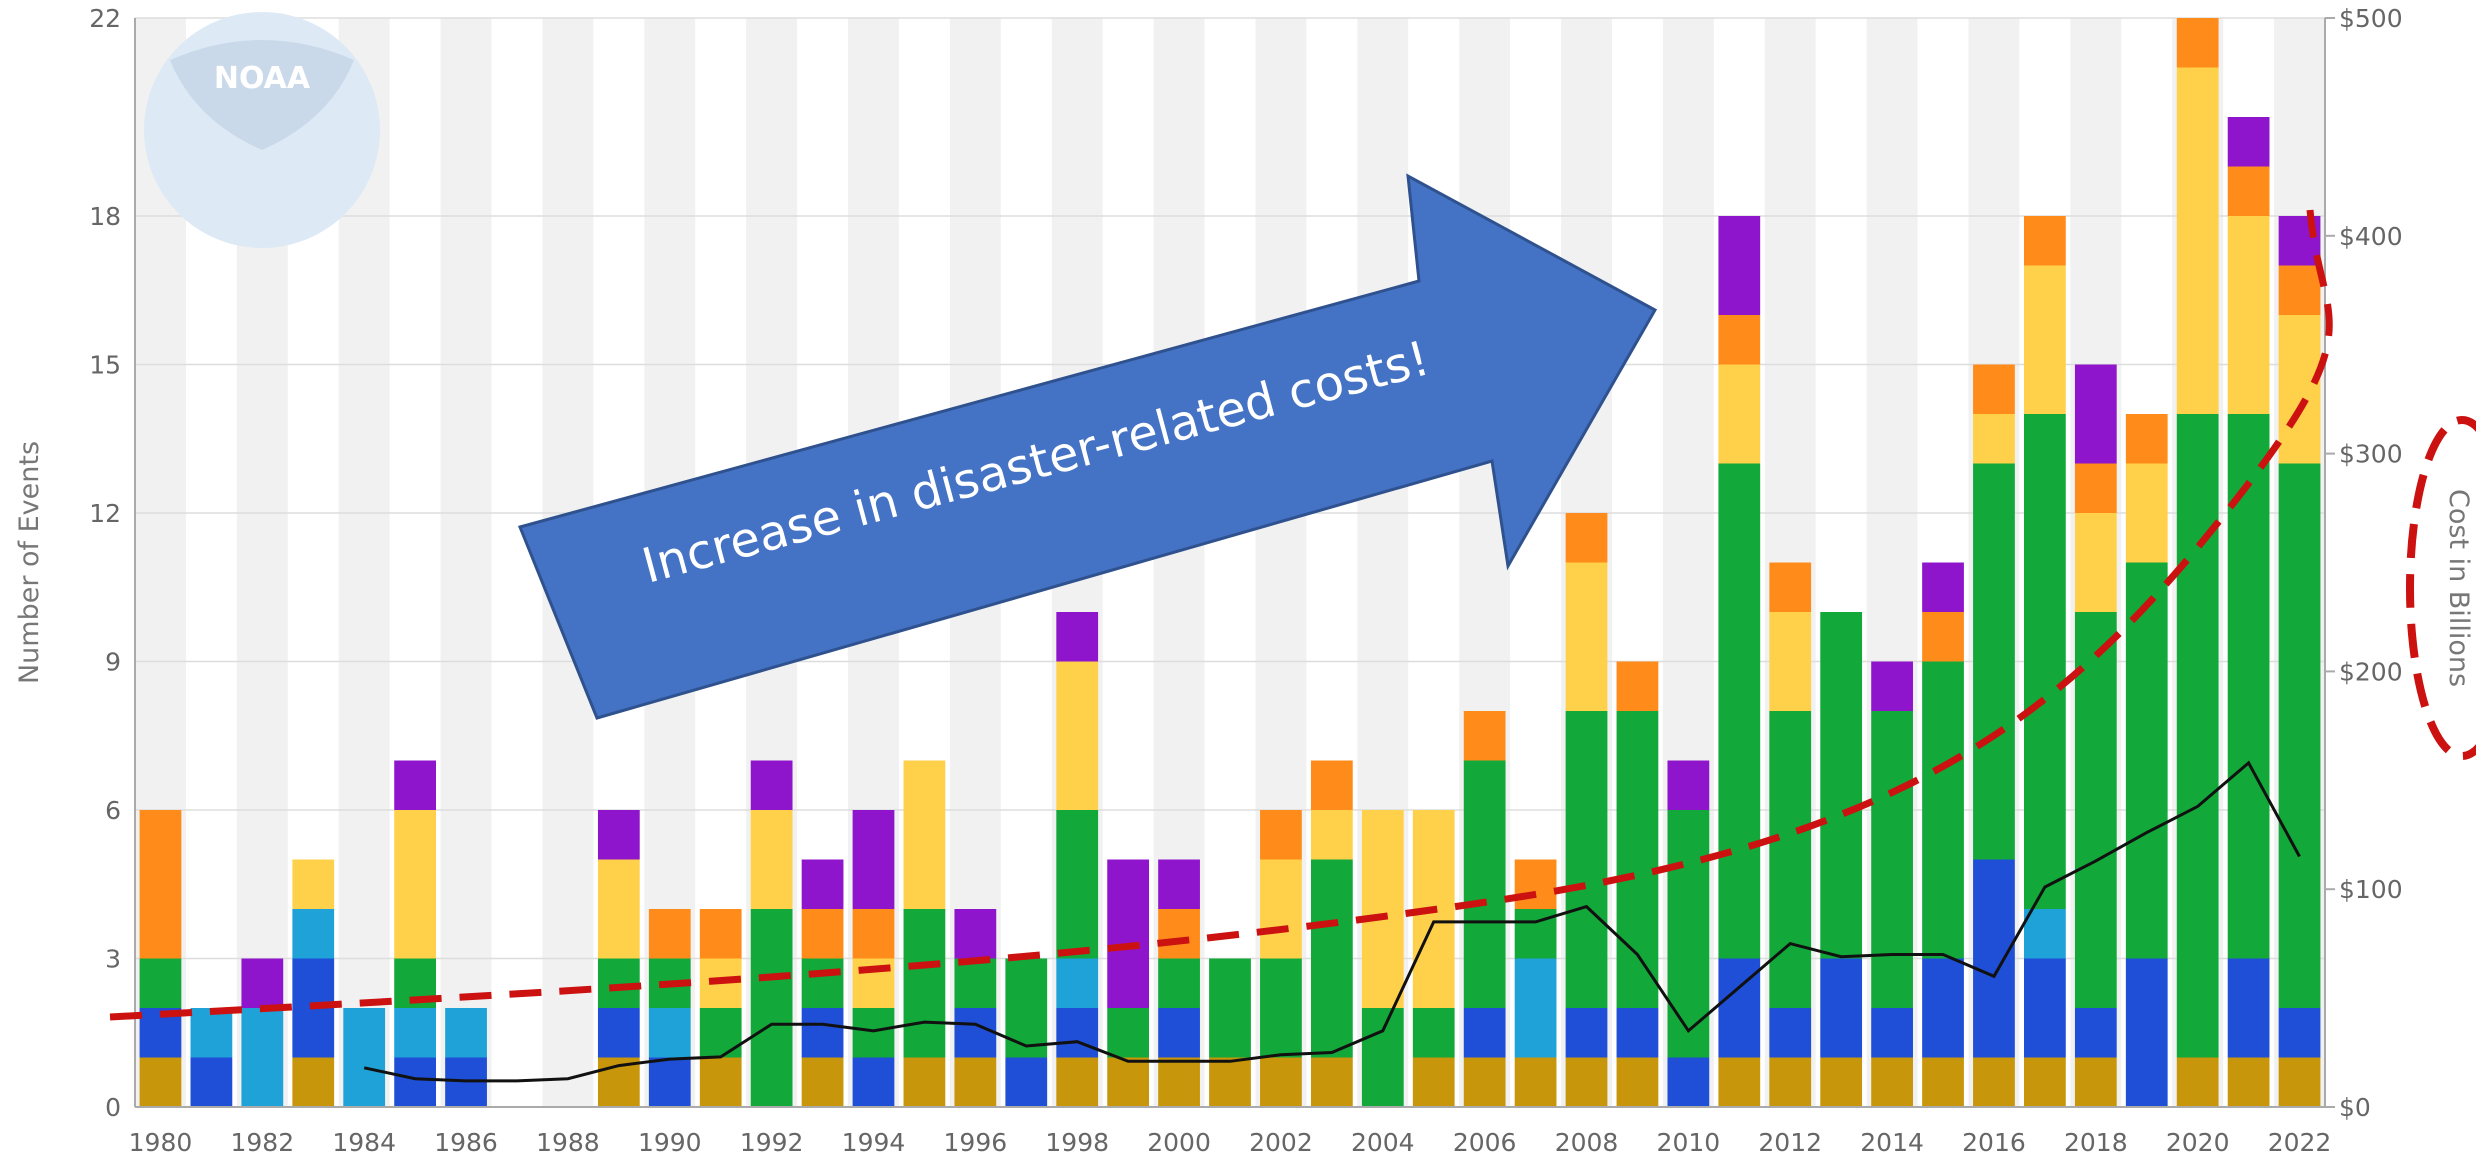 This screenshot has height=1167, width=2476. Describe the element at coordinates (772, 1142) in the screenshot. I see `x-tick-label: 1992` at that location.